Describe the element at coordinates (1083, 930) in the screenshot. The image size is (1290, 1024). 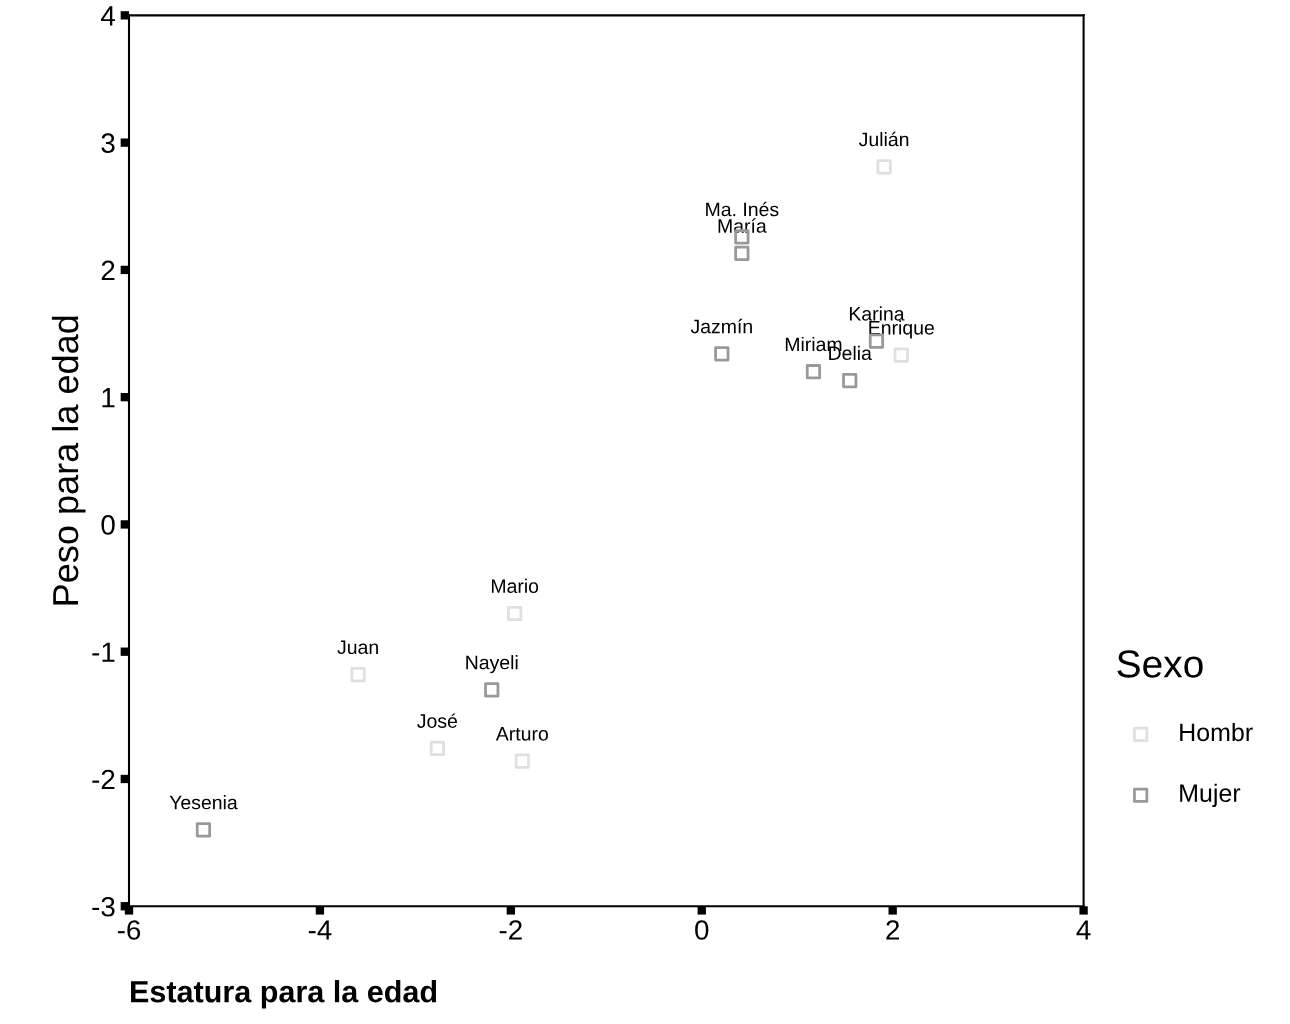
I see `x-tick-label: 4` at that location.